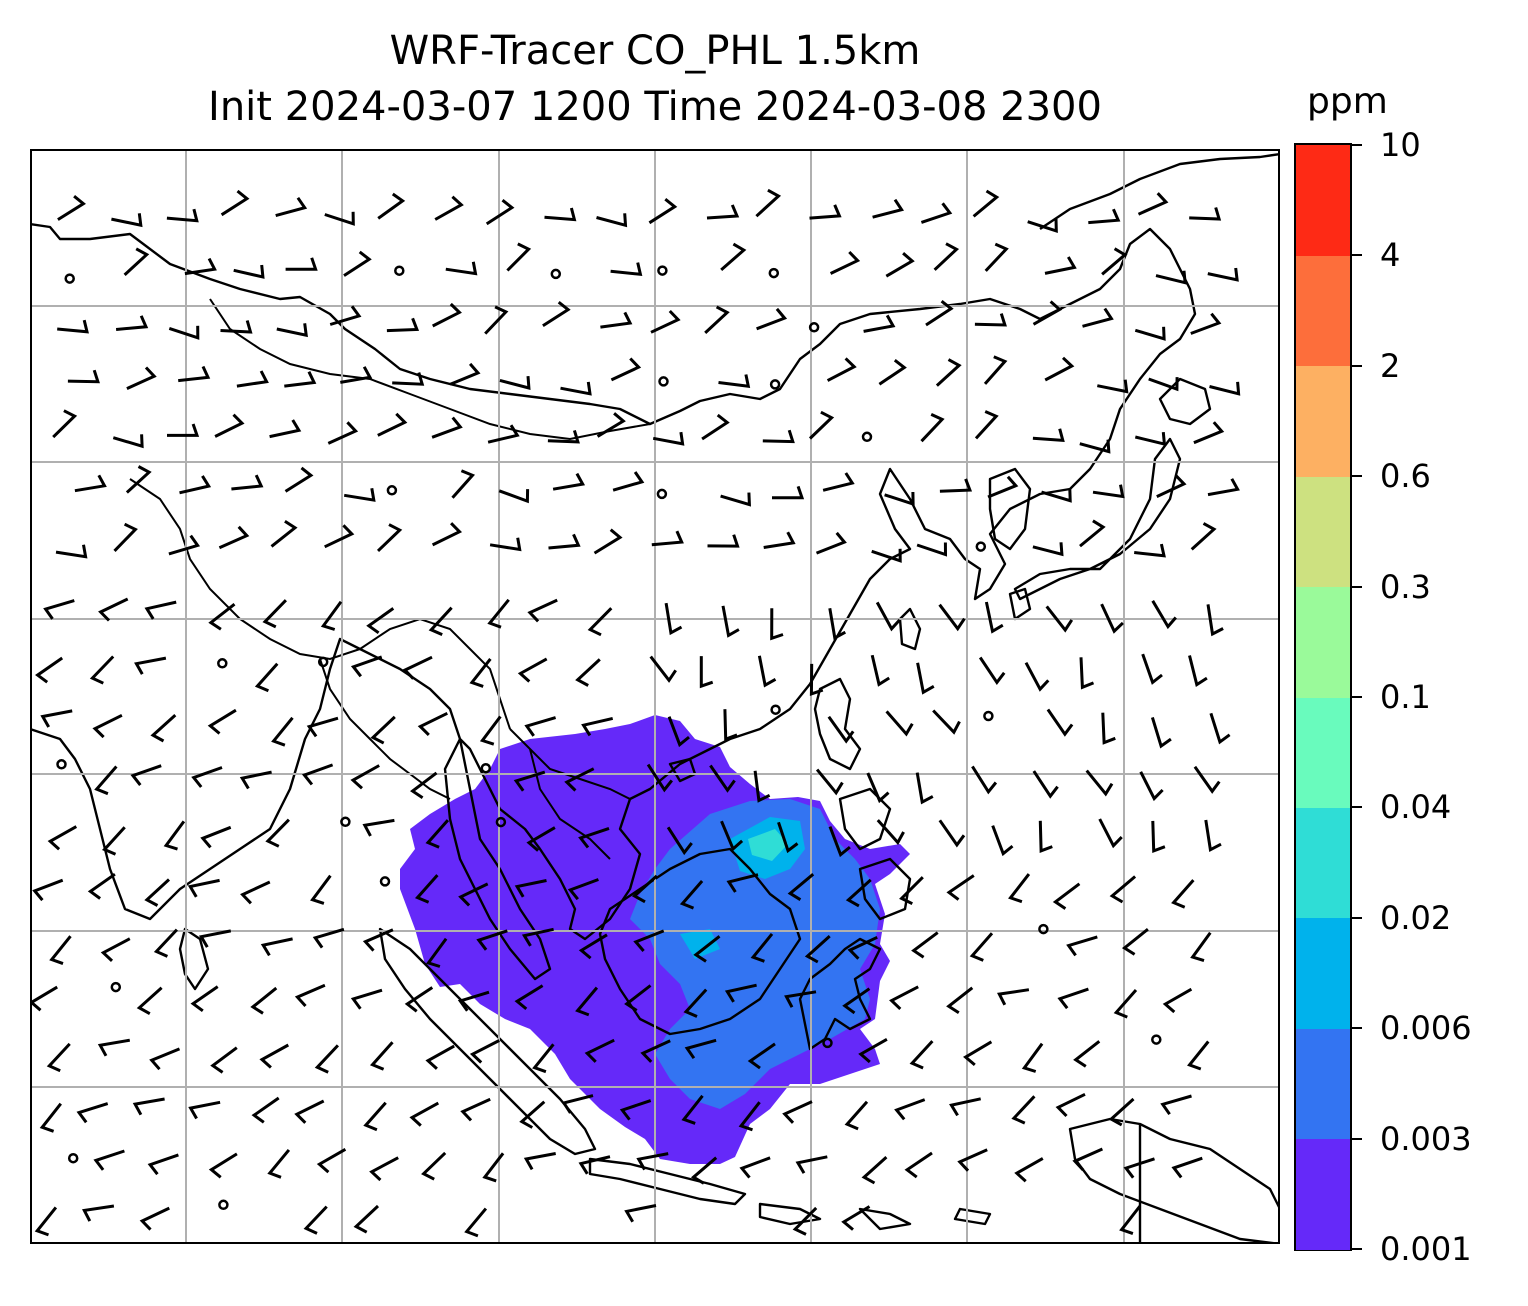 The height and width of the screenshot is (1306, 1528). What do you see at coordinates (1174, 1180) in the screenshot?
I see `new-guinea` at bounding box center [1174, 1180].